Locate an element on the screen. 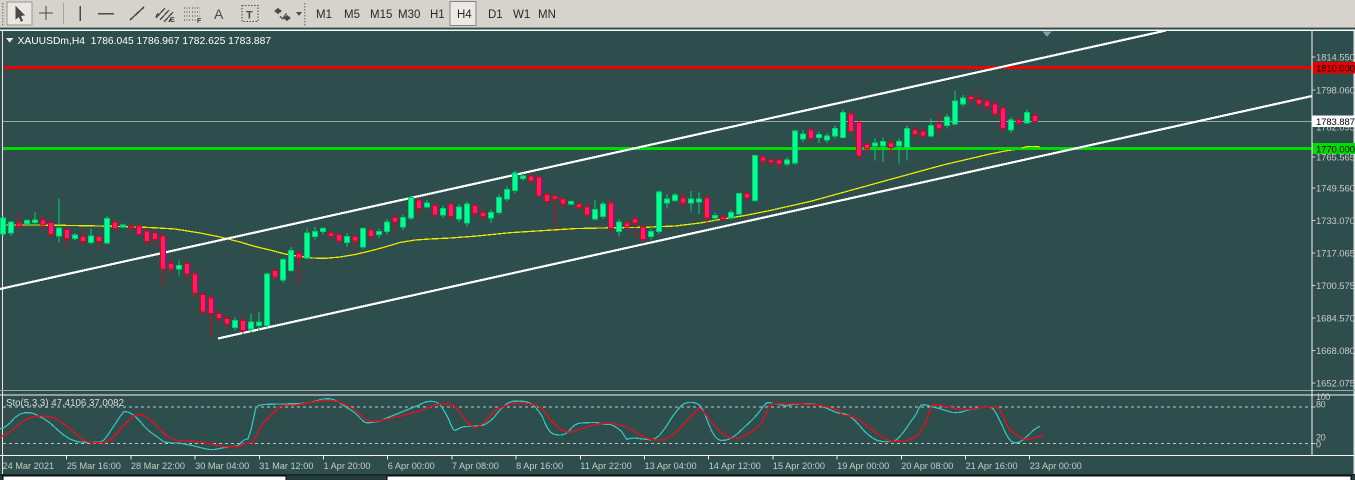  svg-text: 1668.080 is located at coordinates (1335, 351).